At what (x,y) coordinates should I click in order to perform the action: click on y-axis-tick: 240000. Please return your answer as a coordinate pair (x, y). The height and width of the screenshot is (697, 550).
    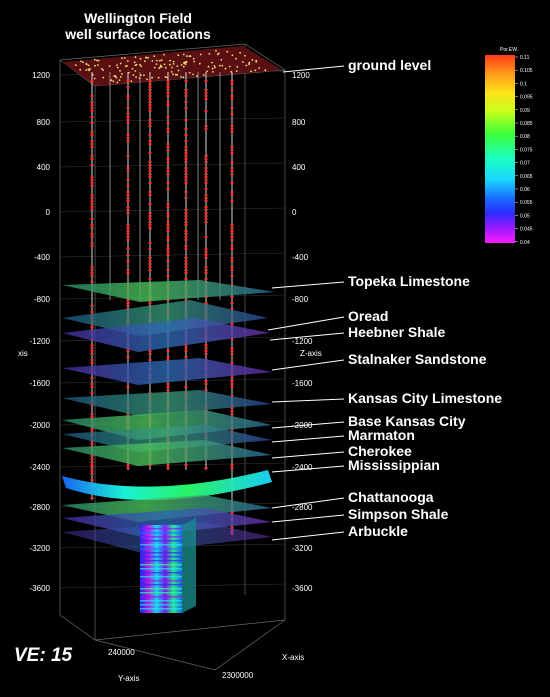
    Looking at the image, I should click on (121, 652).